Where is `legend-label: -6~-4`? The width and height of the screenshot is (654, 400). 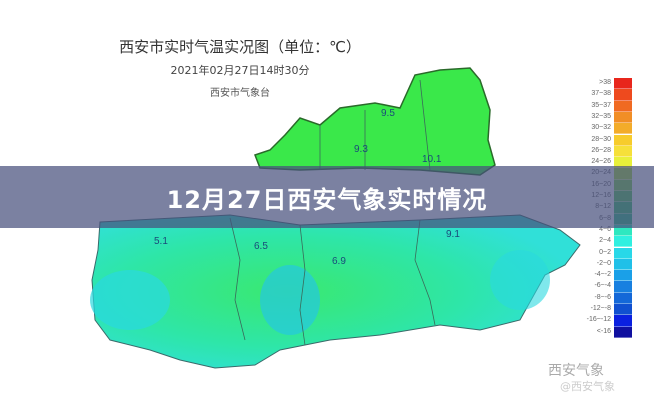
legend-label: -6~-4 is located at coordinates (602, 286).